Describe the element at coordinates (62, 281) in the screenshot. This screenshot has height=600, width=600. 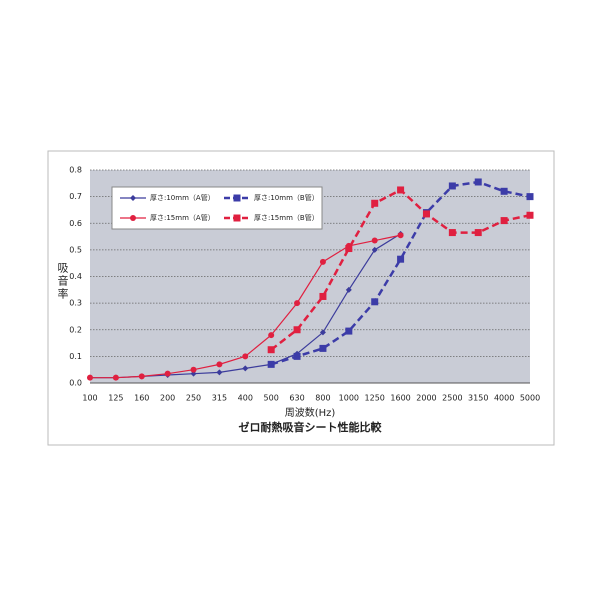
I see `y-axis-label: 吸音率` at that location.